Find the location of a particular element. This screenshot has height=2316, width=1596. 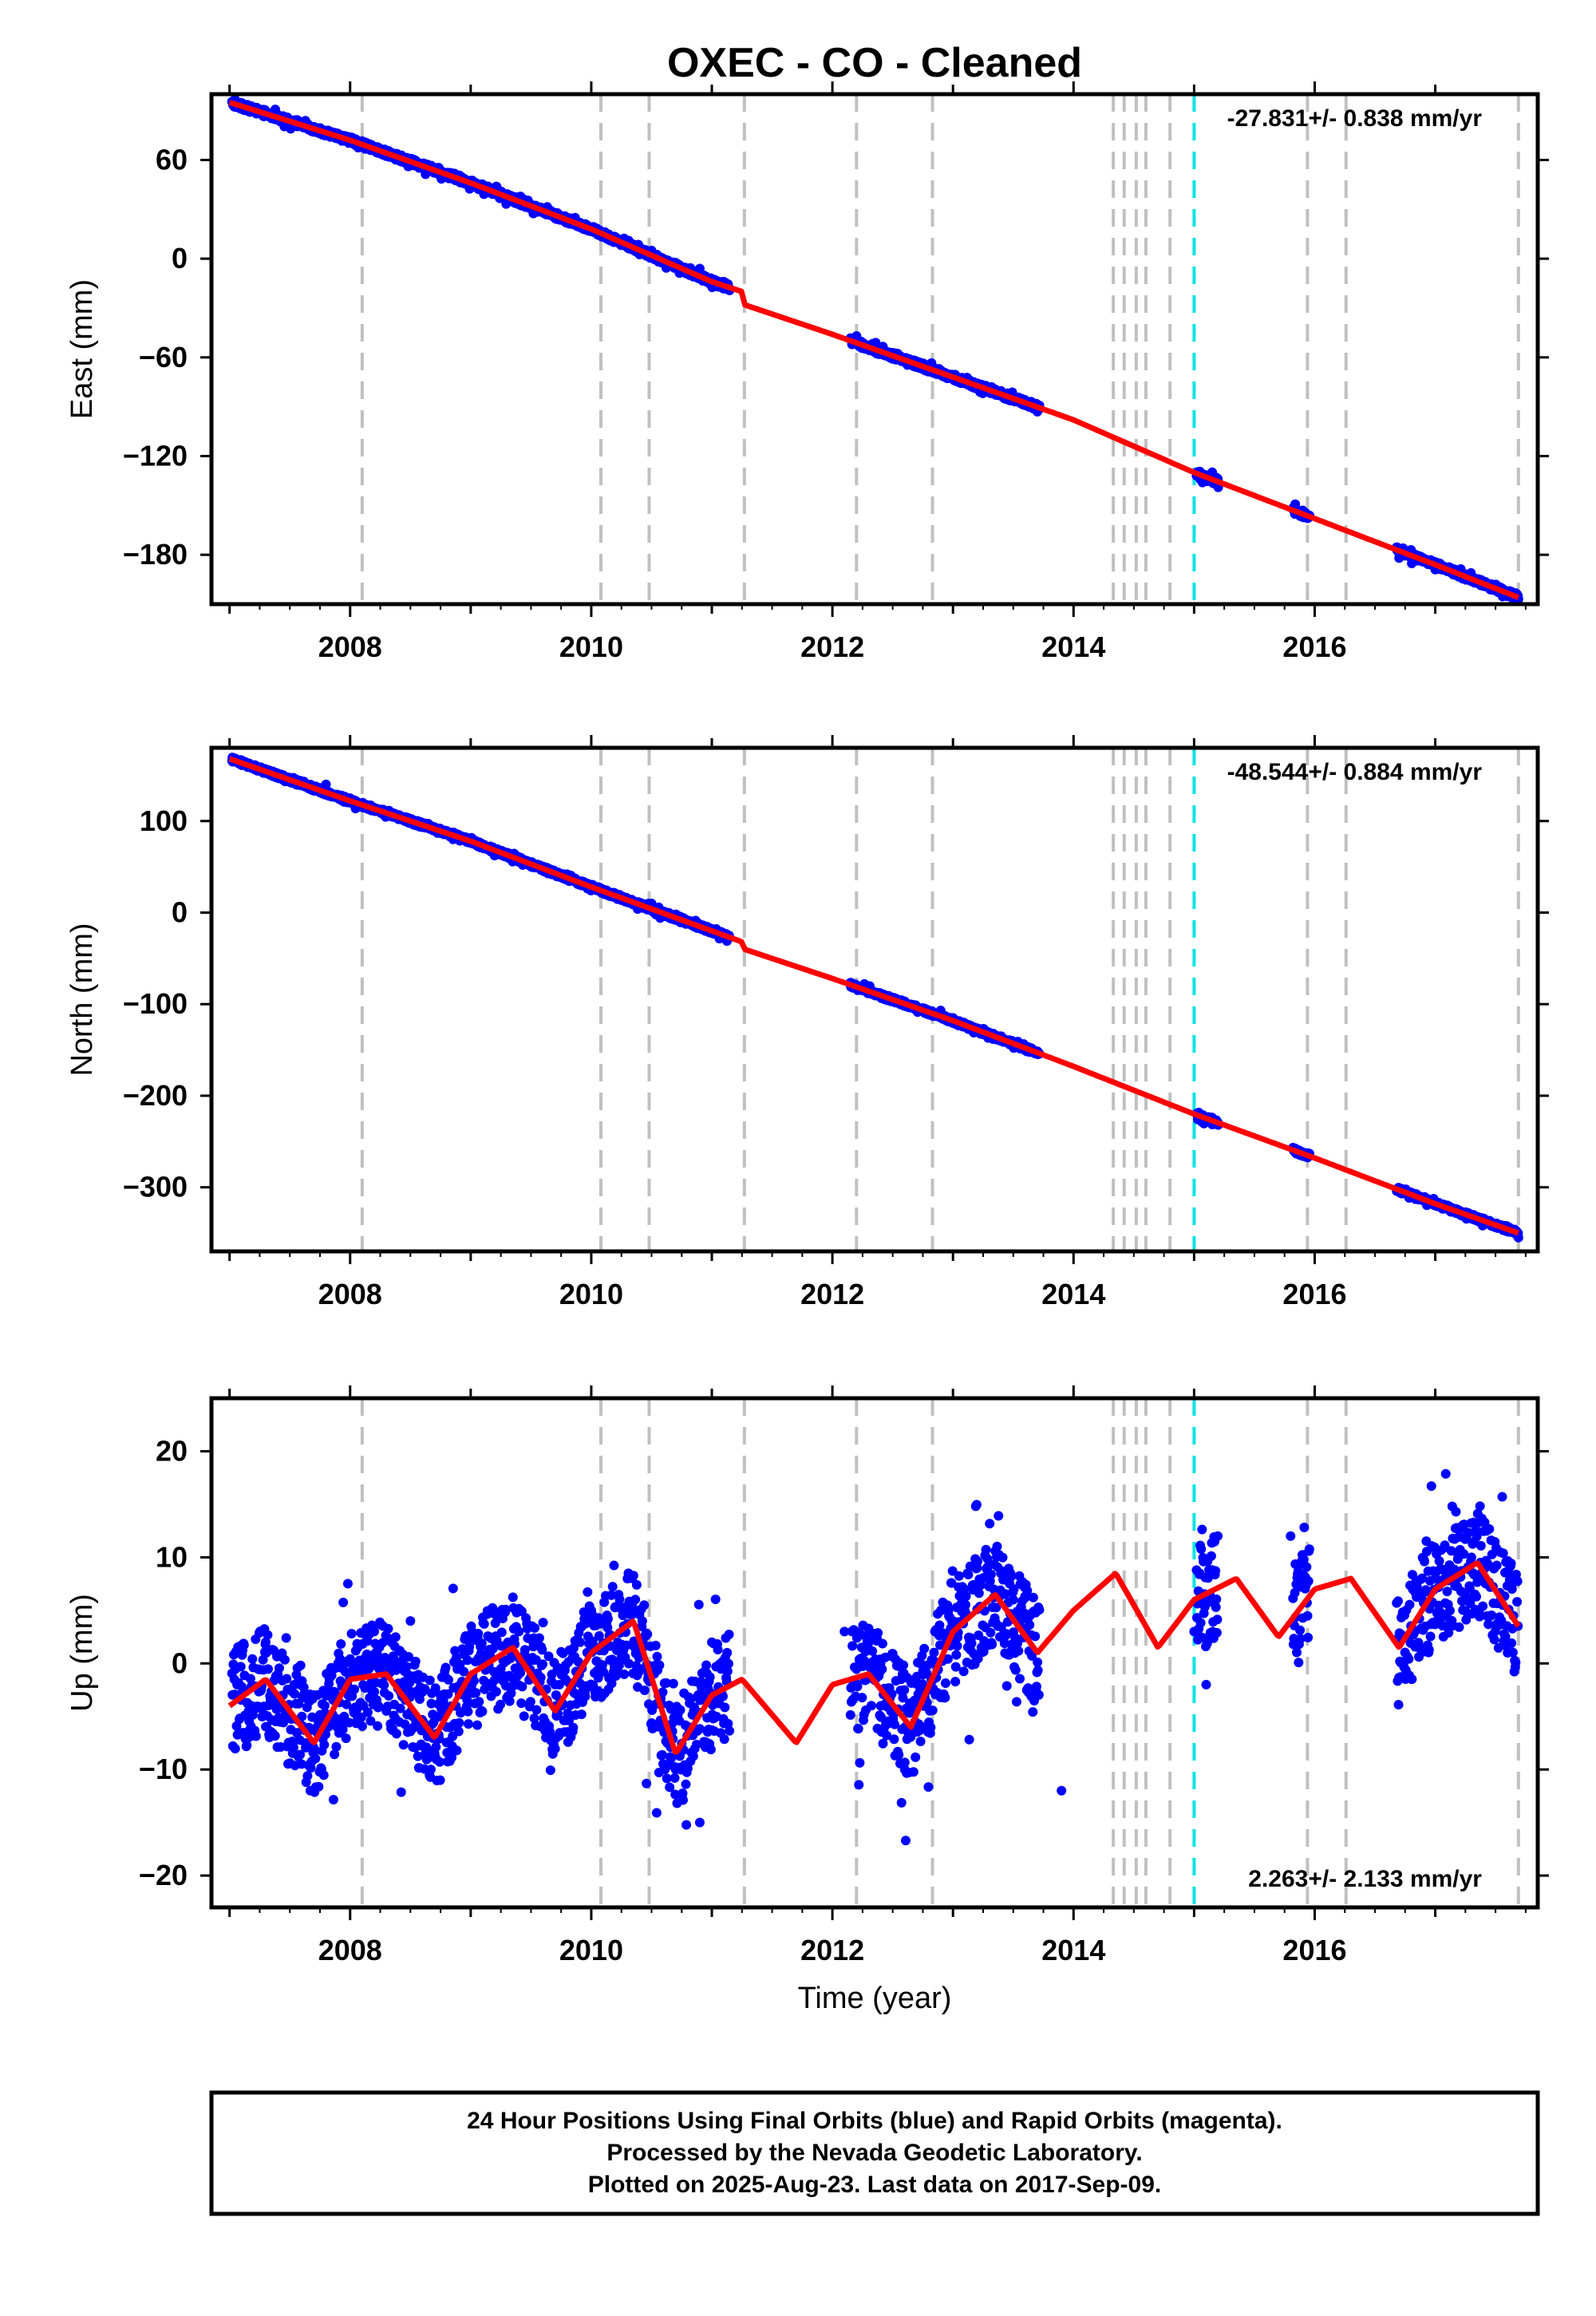

y-tick-label: −60 is located at coordinates (163, 357).